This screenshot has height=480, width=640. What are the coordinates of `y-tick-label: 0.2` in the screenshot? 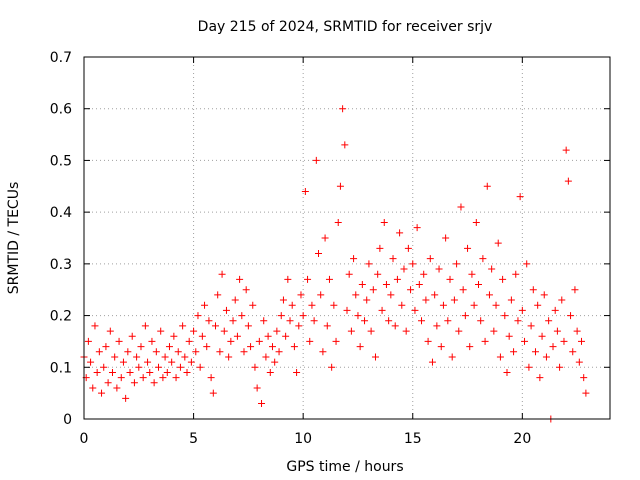 It's located at (61, 317).